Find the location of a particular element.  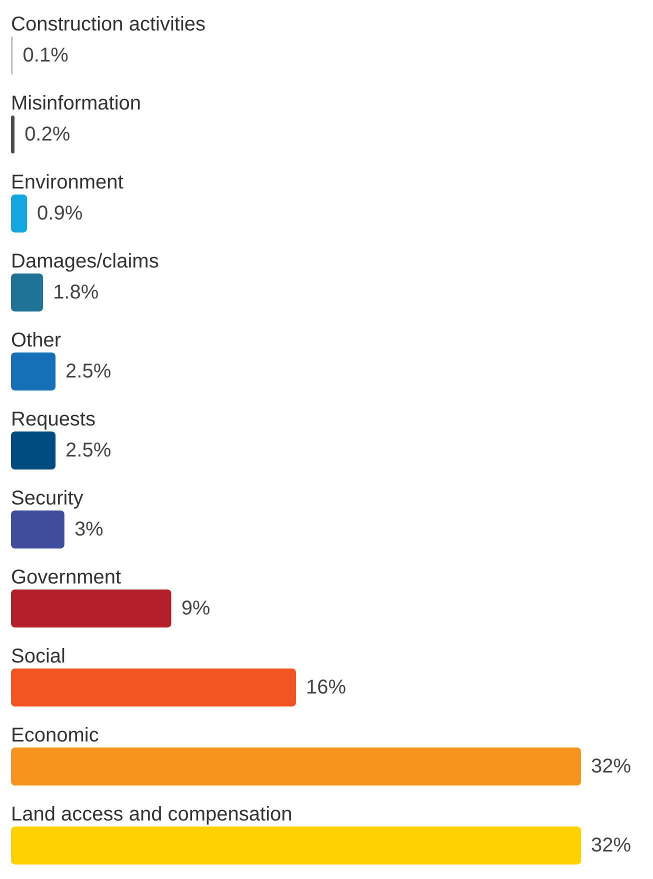

data-label: 0.9% is located at coordinates (60, 213).